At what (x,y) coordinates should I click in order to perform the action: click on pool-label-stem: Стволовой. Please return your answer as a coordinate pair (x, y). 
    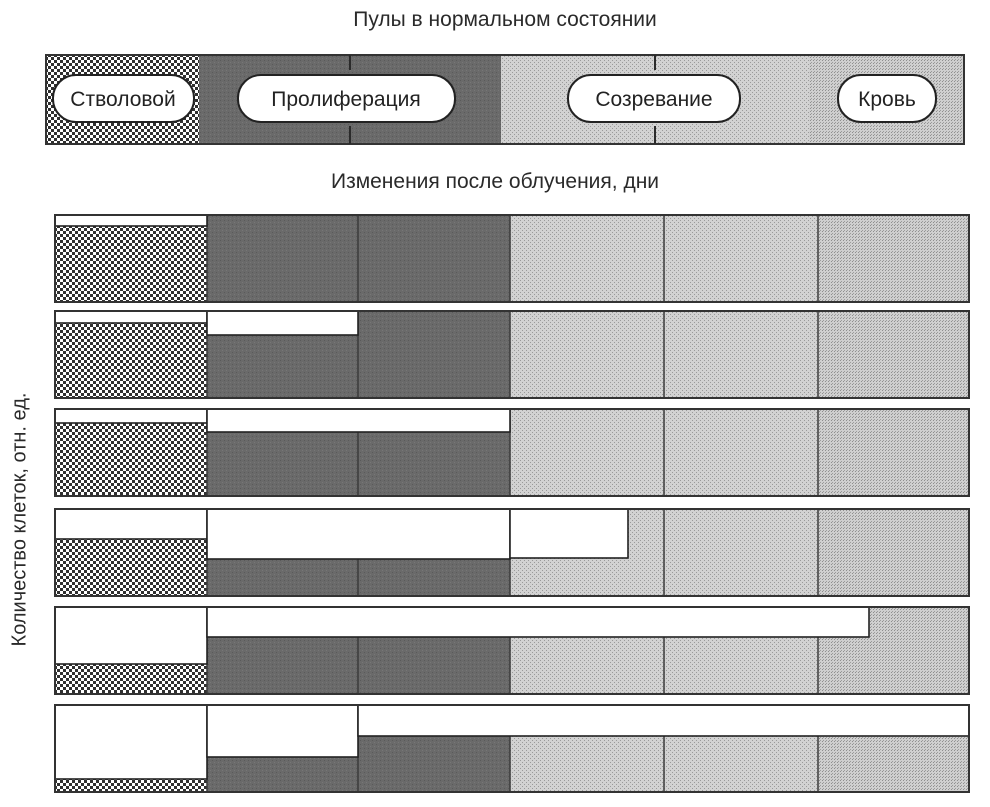
    Looking at the image, I should click on (123, 98).